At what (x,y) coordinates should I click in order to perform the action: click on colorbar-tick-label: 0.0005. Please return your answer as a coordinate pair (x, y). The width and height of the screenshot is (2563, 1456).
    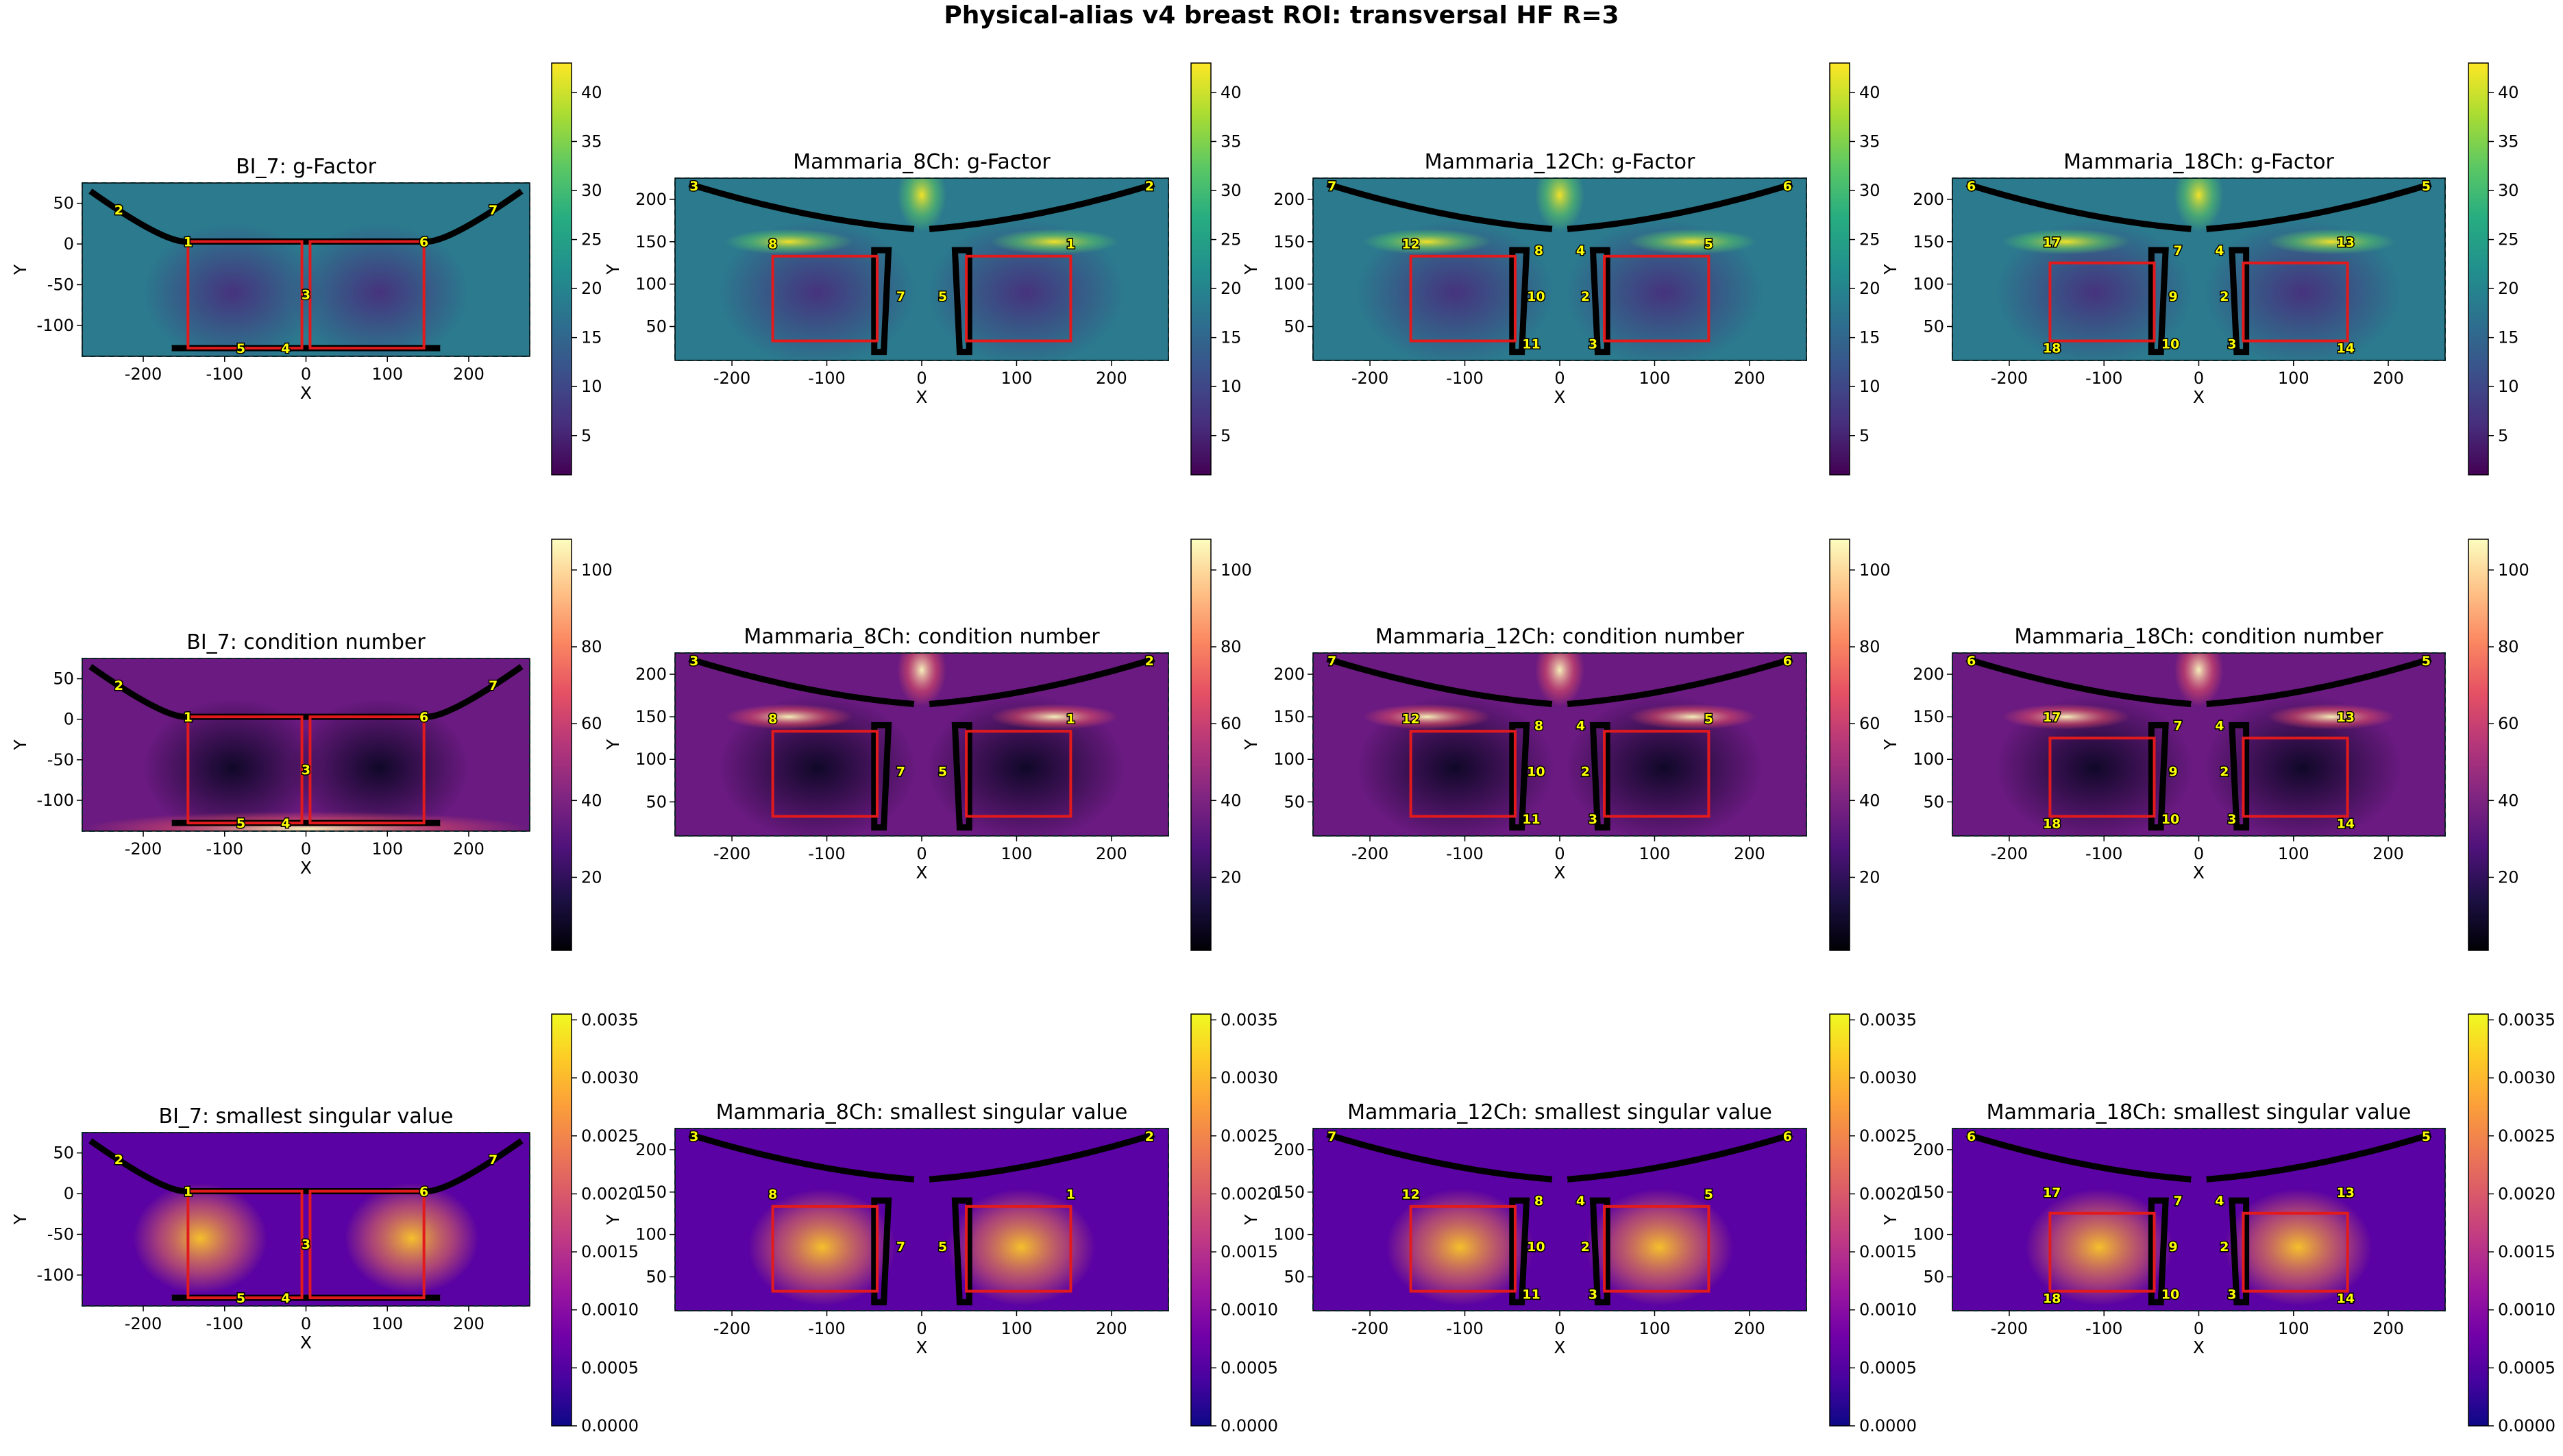
    Looking at the image, I should click on (2526, 1367).